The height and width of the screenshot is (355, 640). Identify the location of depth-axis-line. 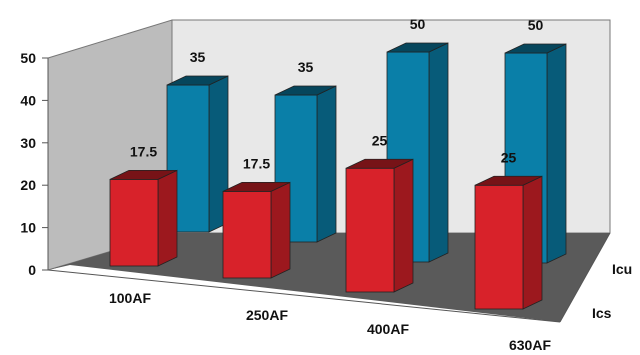
(585, 277).